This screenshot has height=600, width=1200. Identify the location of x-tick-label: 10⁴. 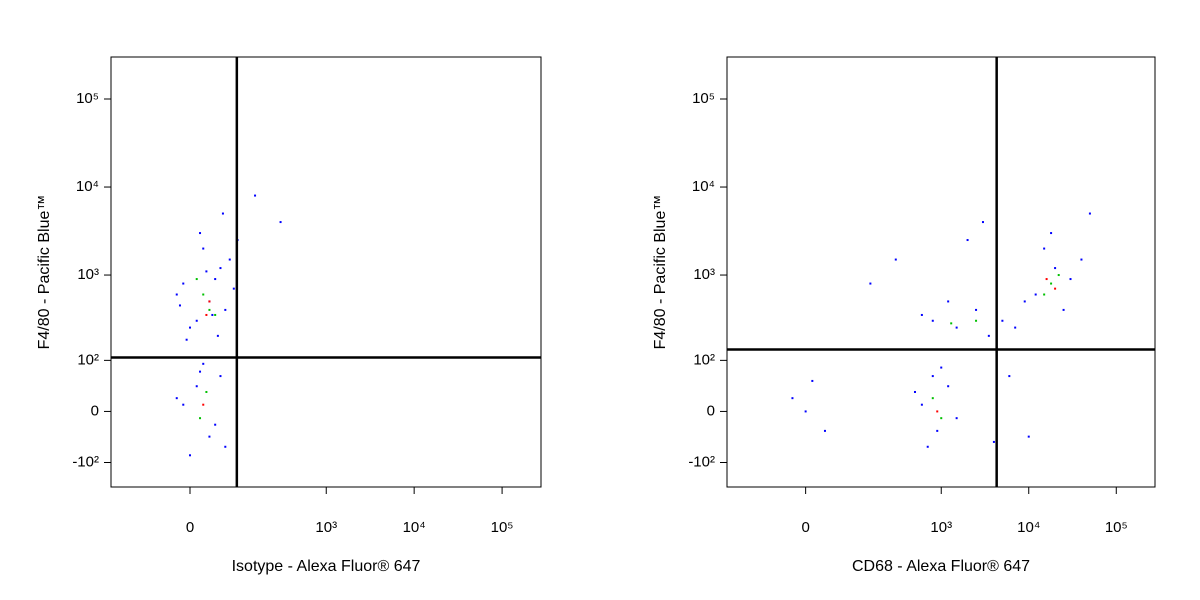
(414, 527).